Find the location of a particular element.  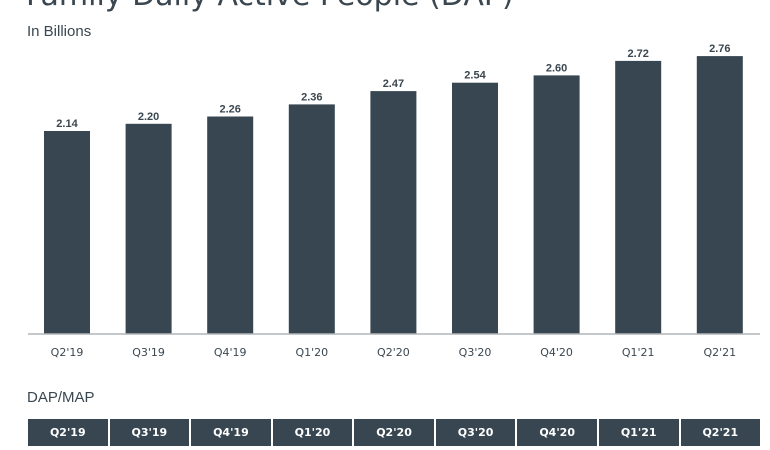

x-tick-label: Q2'19 is located at coordinates (67, 352).